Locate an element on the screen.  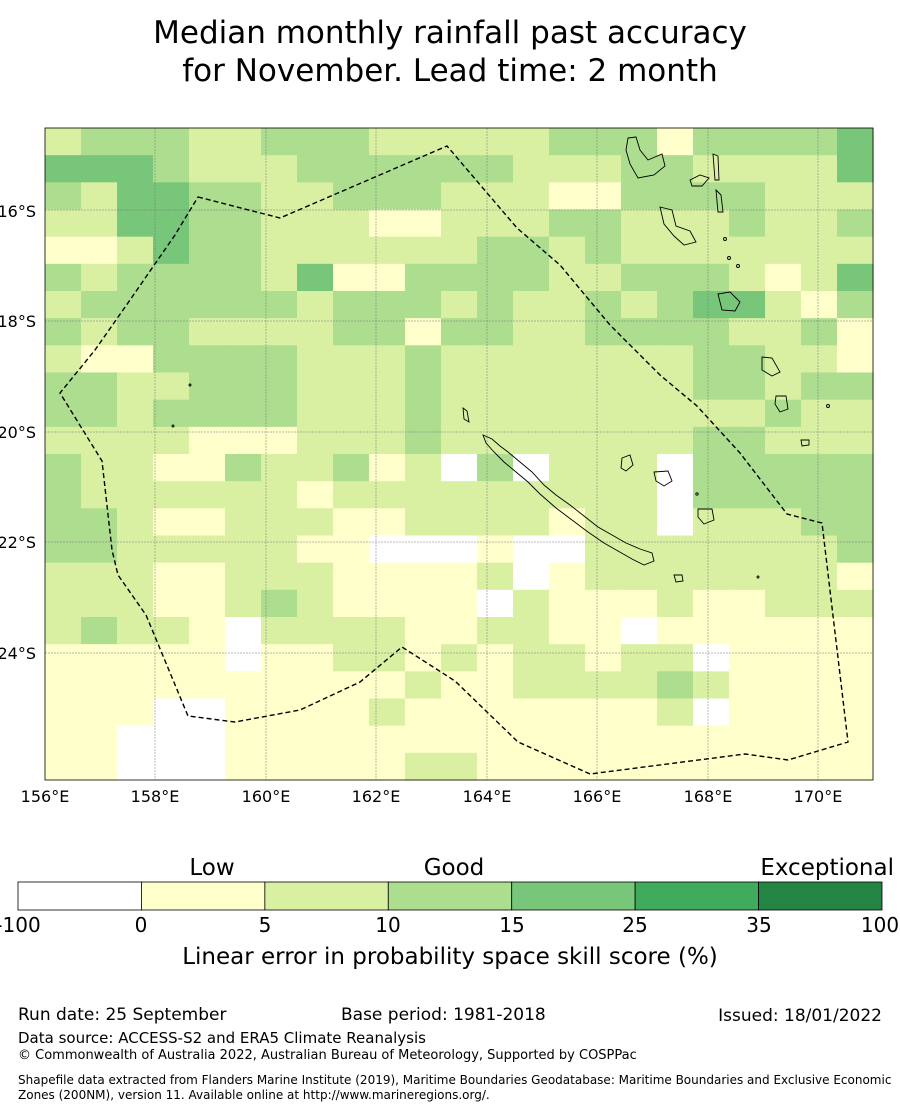
lon-tick-162: 162°E is located at coordinates (376, 796).